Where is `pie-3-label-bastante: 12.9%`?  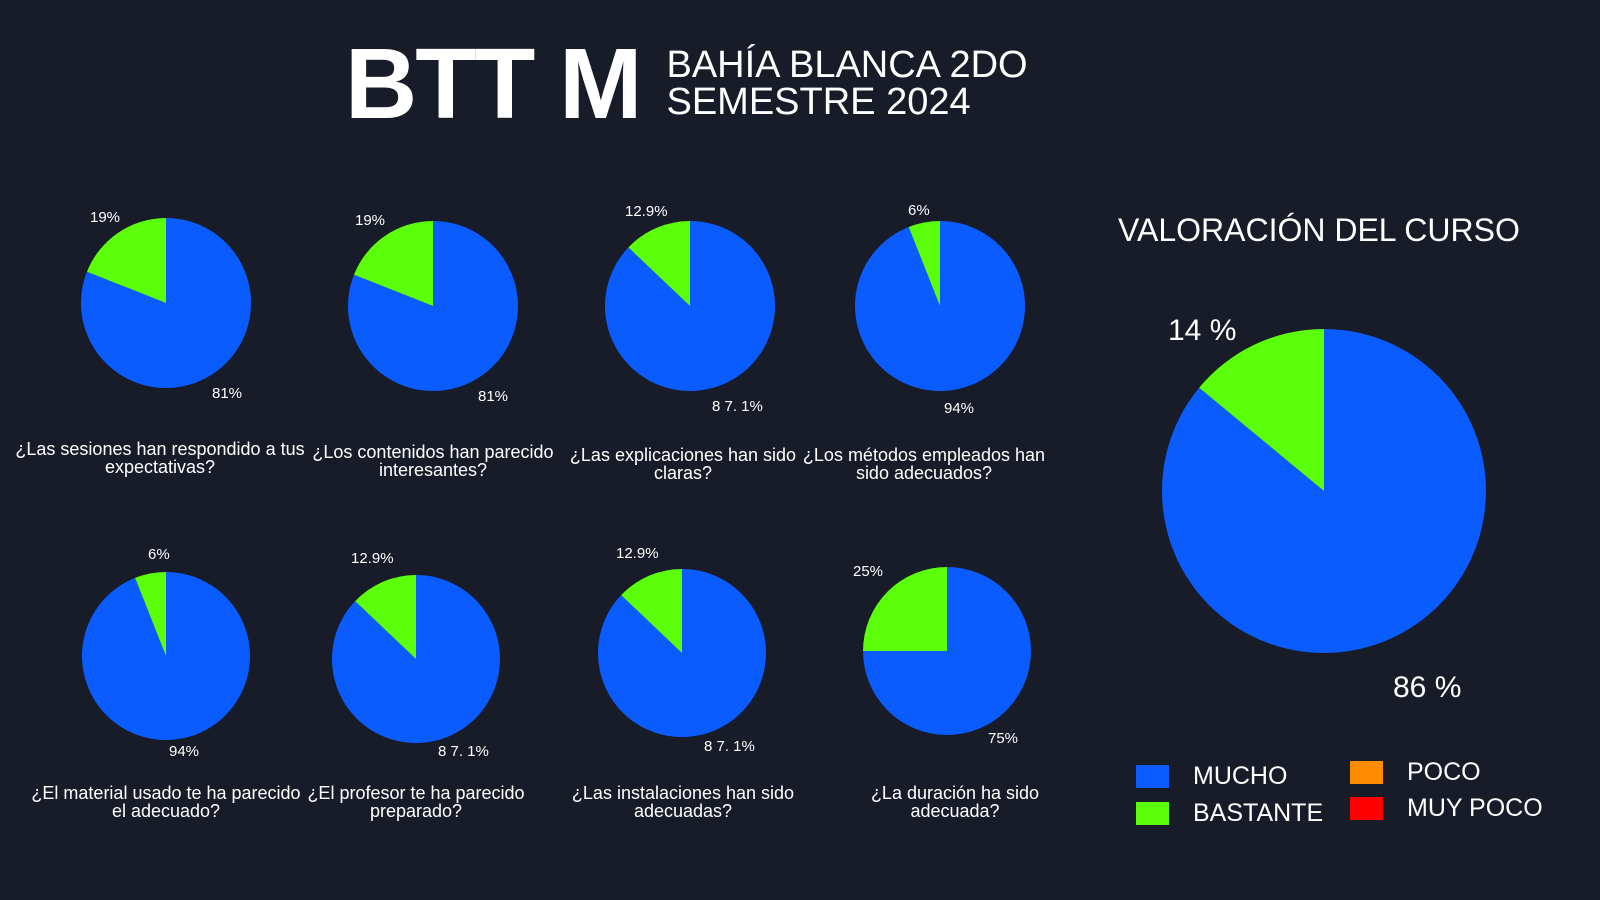
pie-3-label-bastante: 12.9% is located at coordinates (646, 211).